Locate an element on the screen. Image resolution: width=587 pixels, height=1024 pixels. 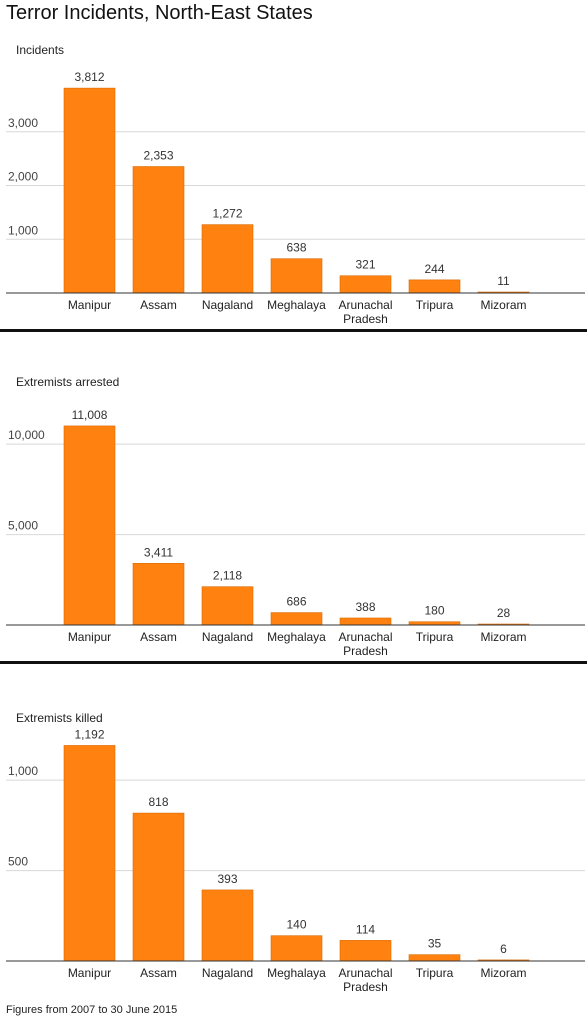
chart1-value-label: 11 is located at coordinates (503, 281).